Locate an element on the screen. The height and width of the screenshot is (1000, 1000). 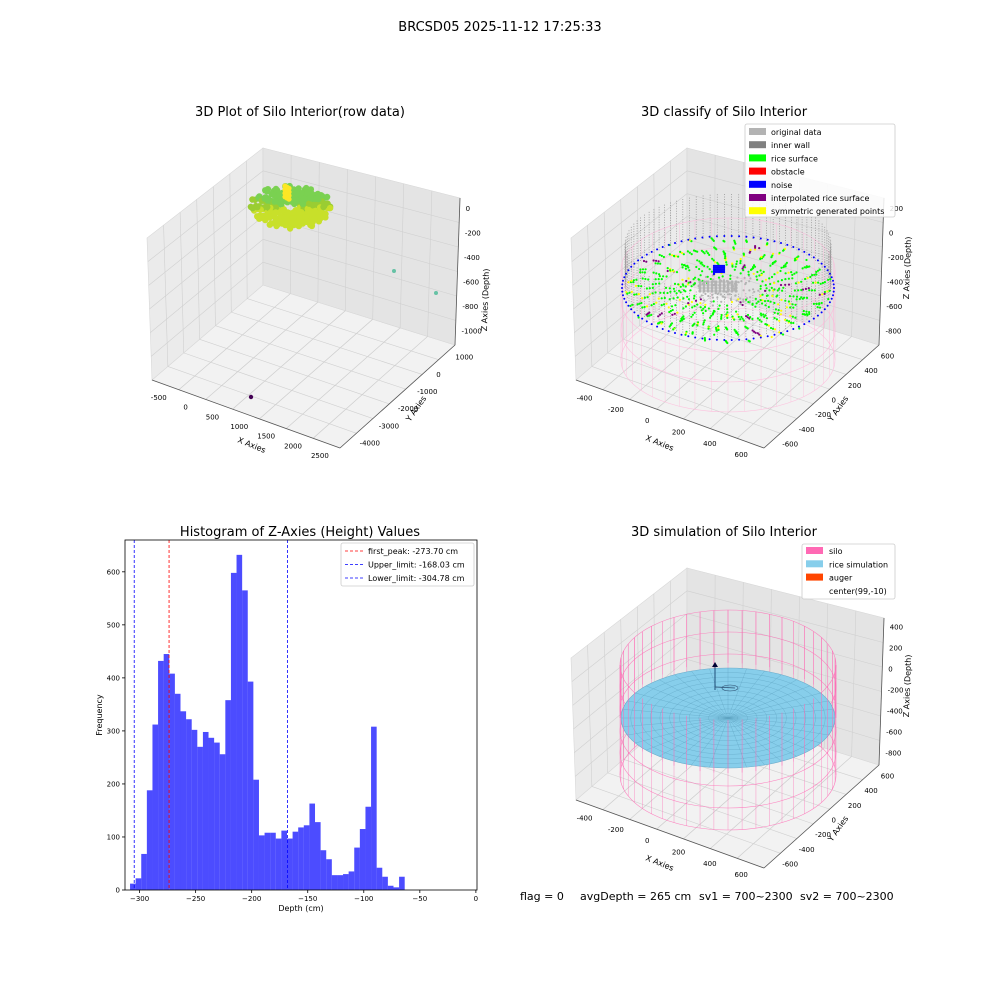
footer-sv2: sv2 = 700~2300 is located at coordinates (847, 896).